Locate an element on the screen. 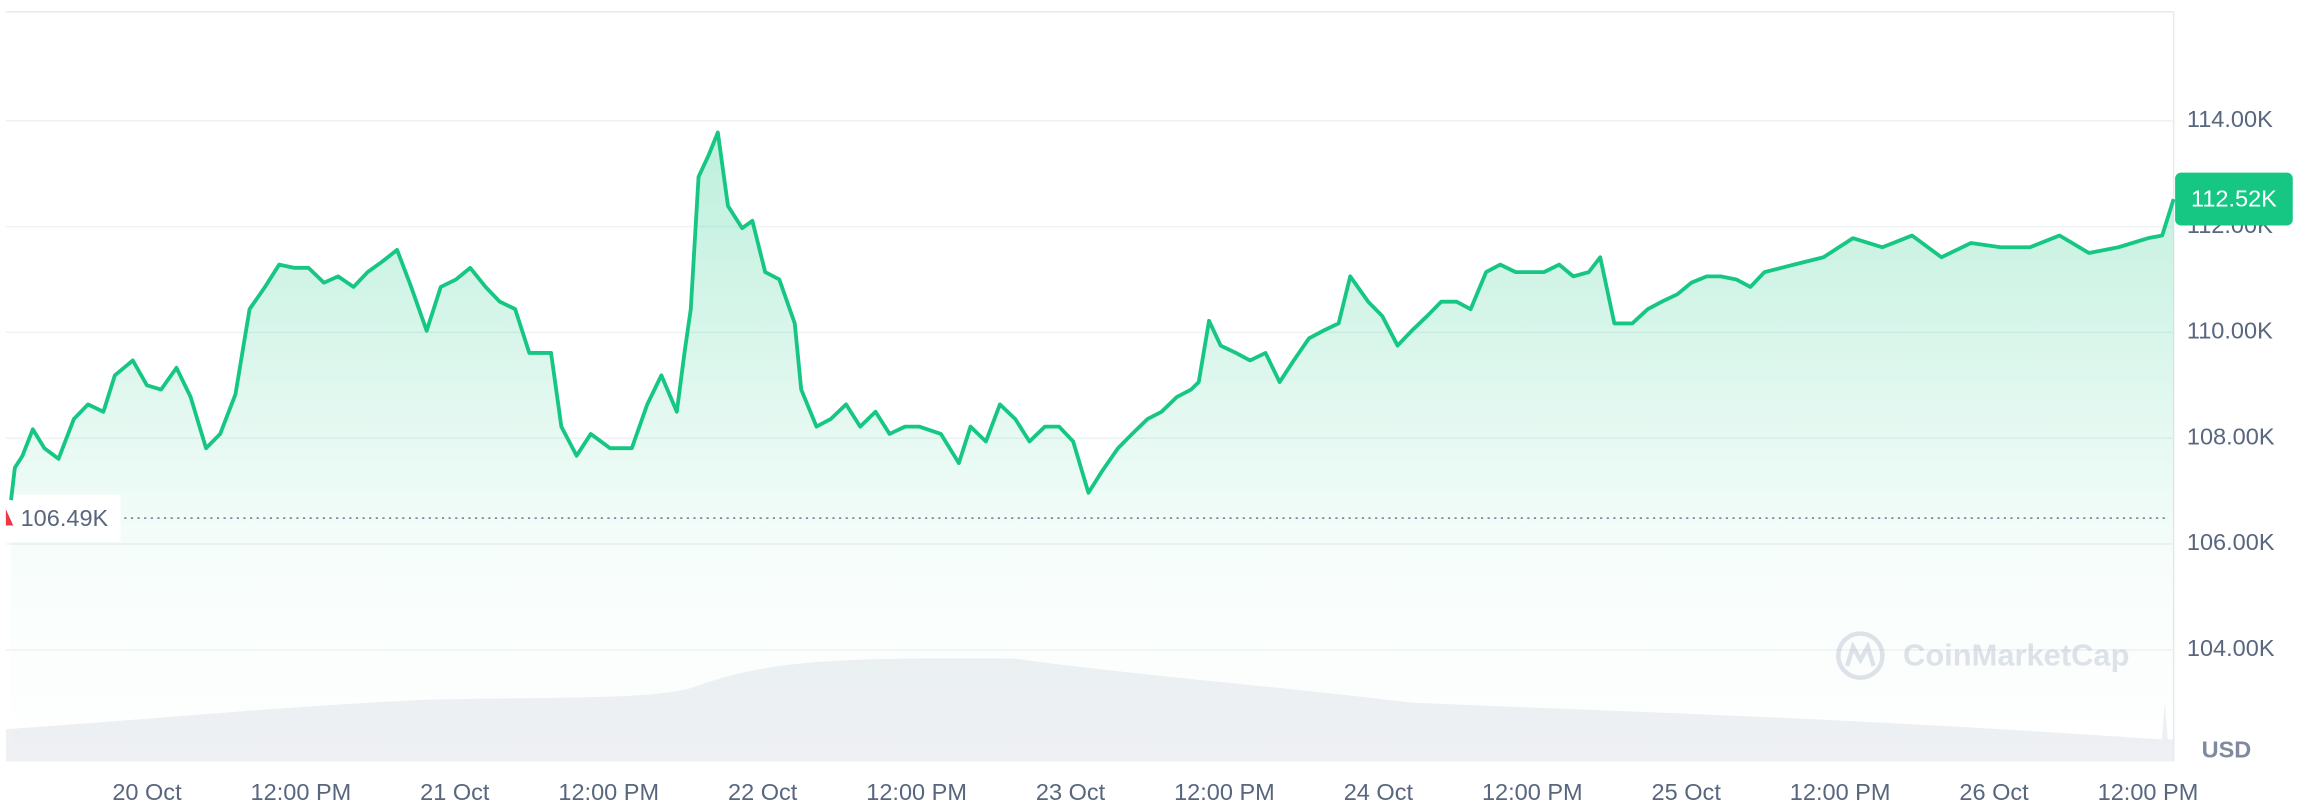  price-badge-label: 112.52K is located at coordinates (2234, 199).